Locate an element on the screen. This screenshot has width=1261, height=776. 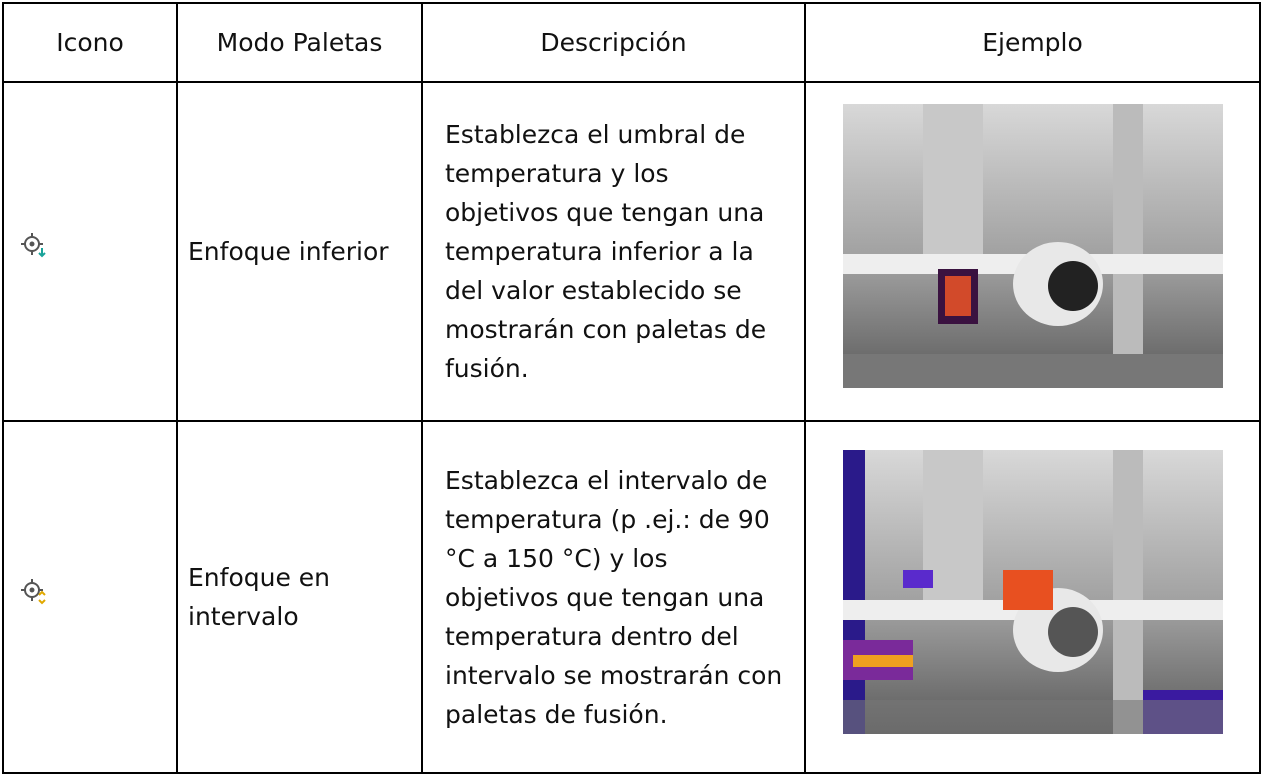
header-cell: Icono is located at coordinates (90, 42).